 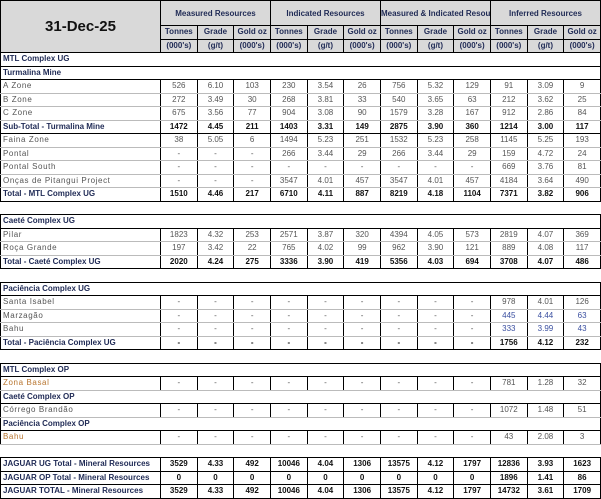 I want to click on row-label: Zona Basal, so click(x=80, y=383).